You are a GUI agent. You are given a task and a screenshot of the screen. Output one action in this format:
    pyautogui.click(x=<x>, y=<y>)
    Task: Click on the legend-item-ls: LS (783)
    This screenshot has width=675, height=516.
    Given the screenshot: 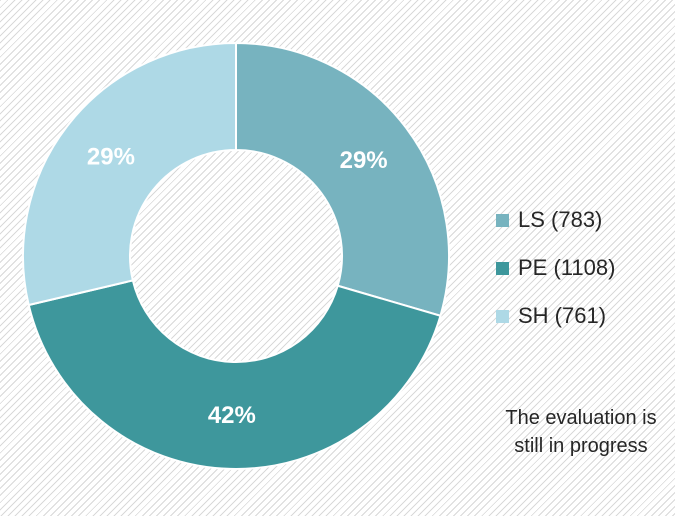 What is the action you would take?
    pyautogui.click(x=555, y=220)
    